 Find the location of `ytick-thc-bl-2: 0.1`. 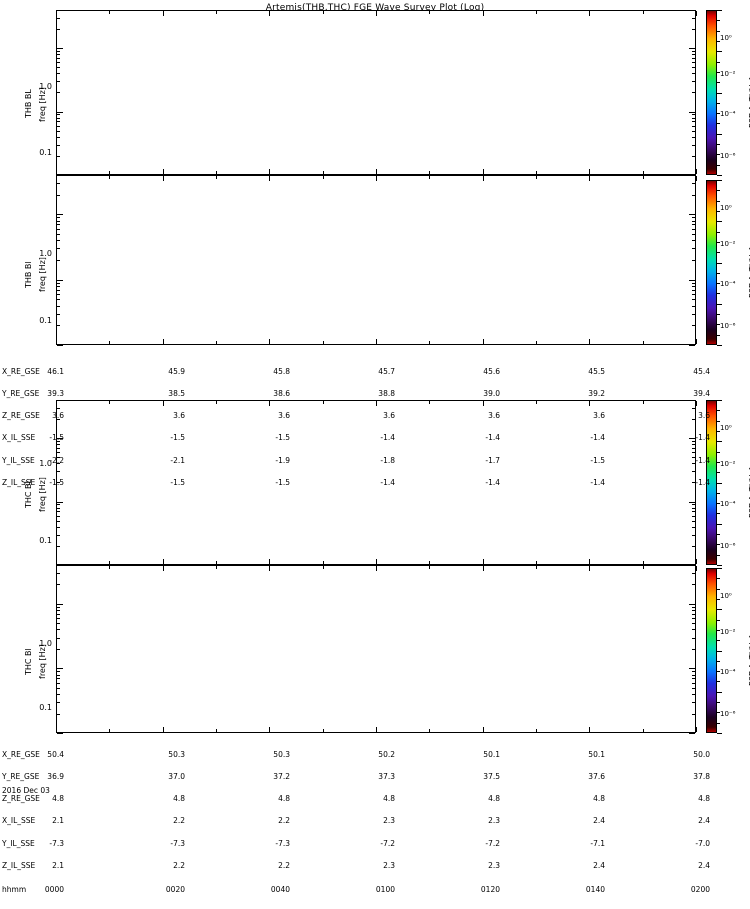

ytick-thc-bl-2: 0.1 is located at coordinates (45, 540).